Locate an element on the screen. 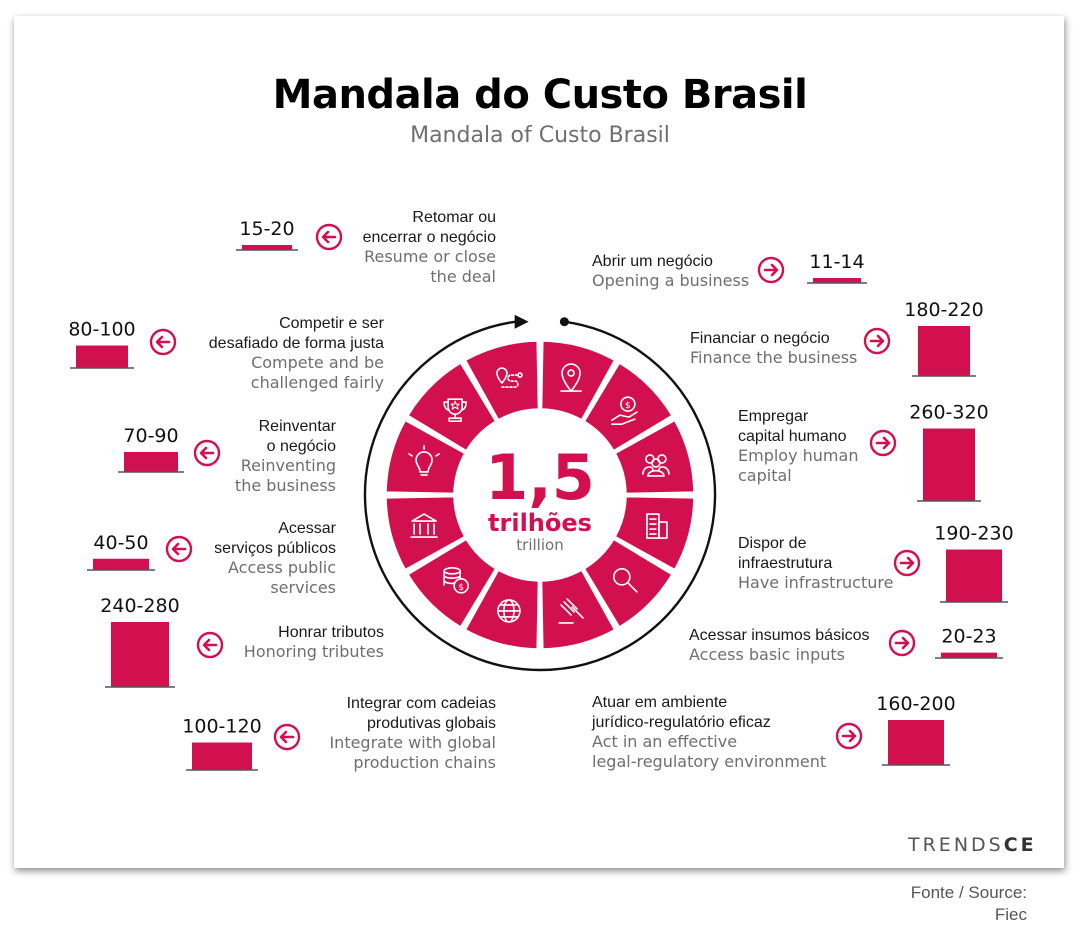  item-label-pt: Financiar o negócio is located at coordinates (760, 338).